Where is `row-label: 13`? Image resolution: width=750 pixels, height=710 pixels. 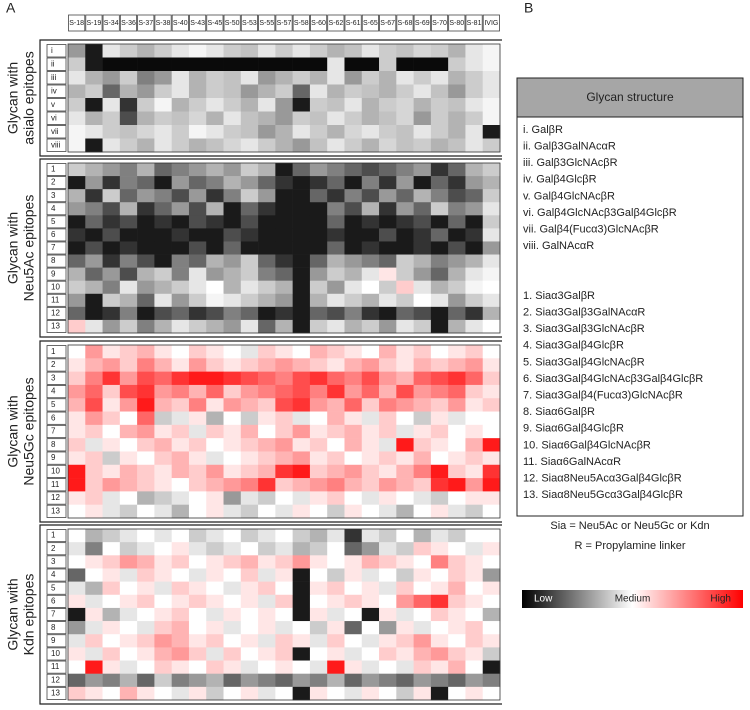 row-label: 13 is located at coordinates (55, 693).